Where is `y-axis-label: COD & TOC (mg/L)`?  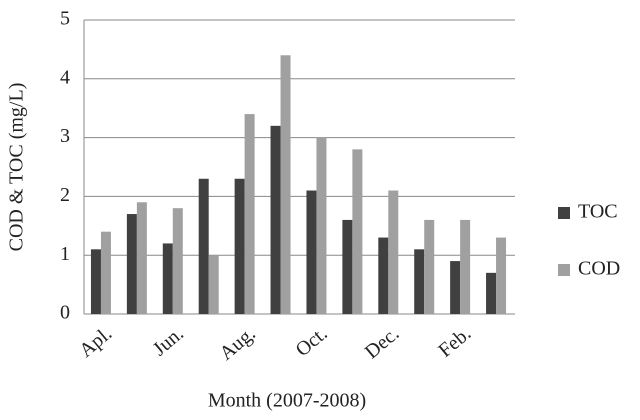 y-axis-label: COD & TOC (mg/L) is located at coordinates (17, 167).